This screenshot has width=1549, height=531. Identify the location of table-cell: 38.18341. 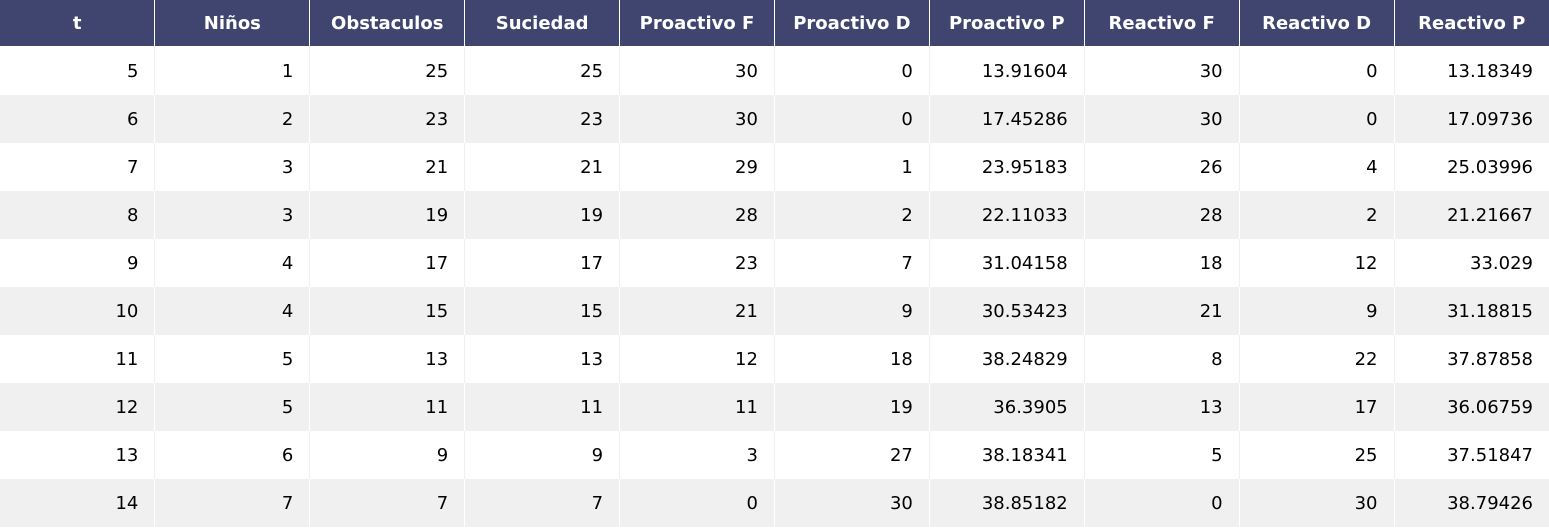
(1007, 455).